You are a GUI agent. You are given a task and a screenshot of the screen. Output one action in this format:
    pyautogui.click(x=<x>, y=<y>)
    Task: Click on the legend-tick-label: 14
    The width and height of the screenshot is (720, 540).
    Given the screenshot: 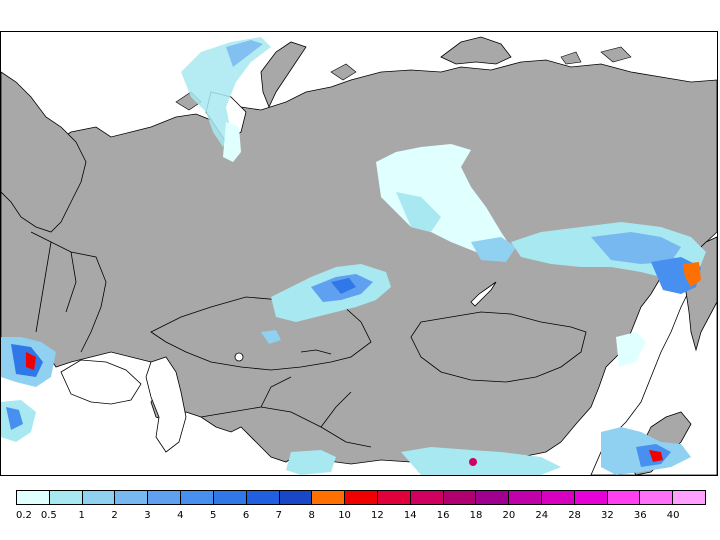 What is the action you would take?
    pyautogui.click(x=410, y=515)
    